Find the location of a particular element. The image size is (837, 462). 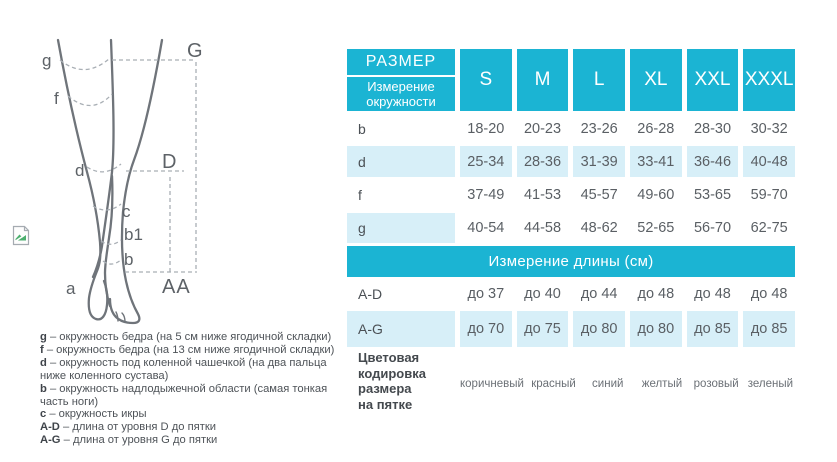

table-cell: 28-30 is located at coordinates (712, 128).